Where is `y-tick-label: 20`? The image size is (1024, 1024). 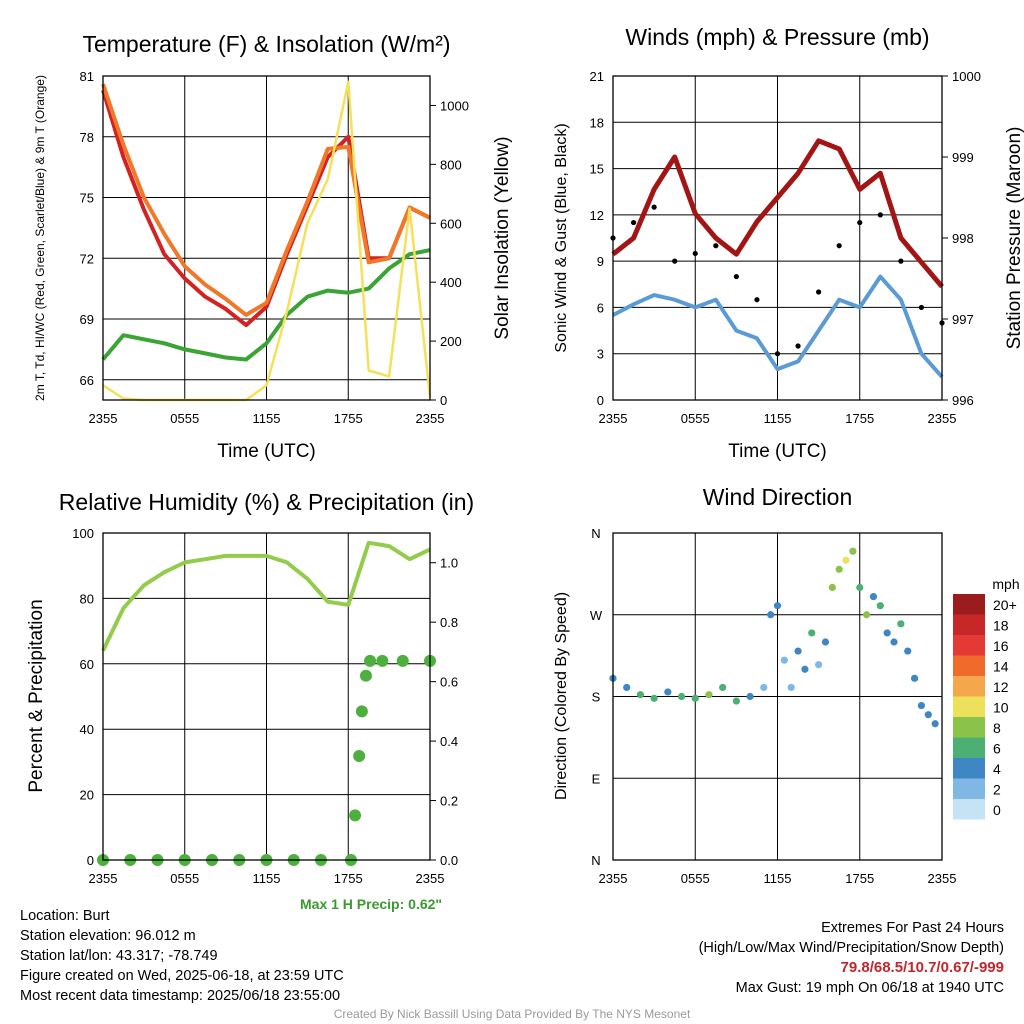 y-tick-label: 20 is located at coordinates (87, 795).